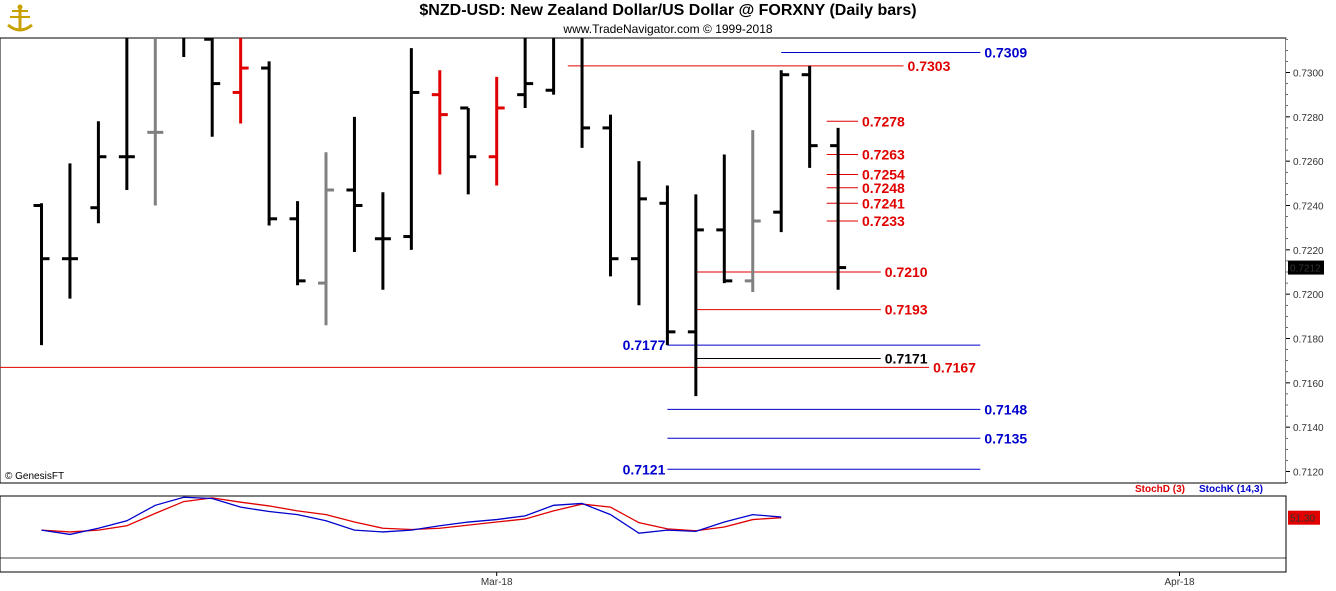 The width and height of the screenshot is (1336, 591). I want to click on last-price-box, so click(1306, 267).